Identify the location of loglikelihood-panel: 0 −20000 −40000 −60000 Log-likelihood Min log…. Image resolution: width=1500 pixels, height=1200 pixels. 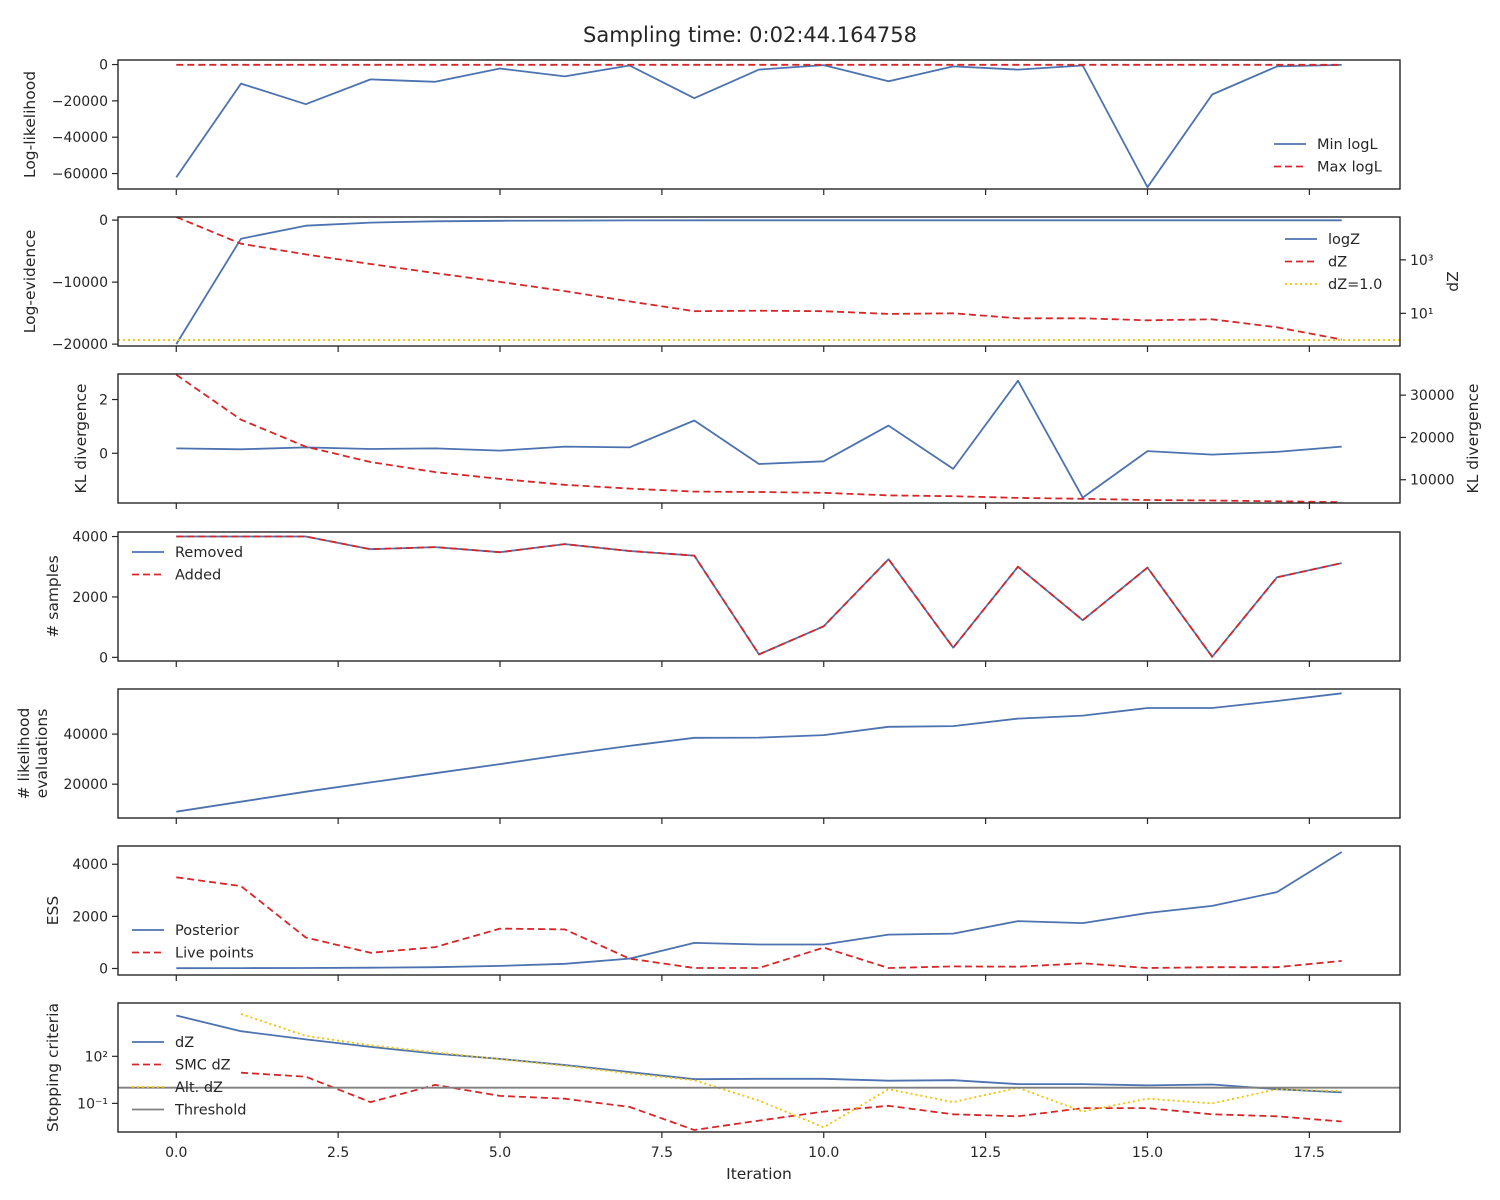
(711, 126).